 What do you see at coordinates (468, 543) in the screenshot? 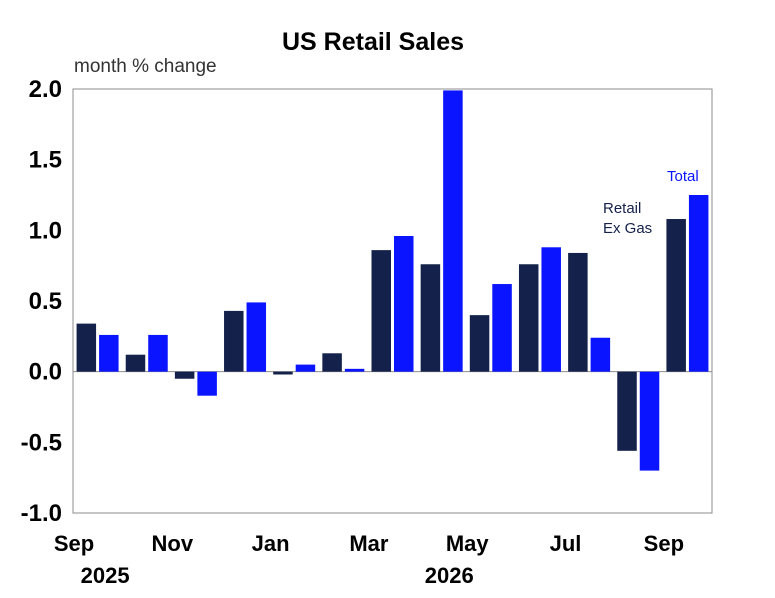
I see `x-tick-label: May` at bounding box center [468, 543].